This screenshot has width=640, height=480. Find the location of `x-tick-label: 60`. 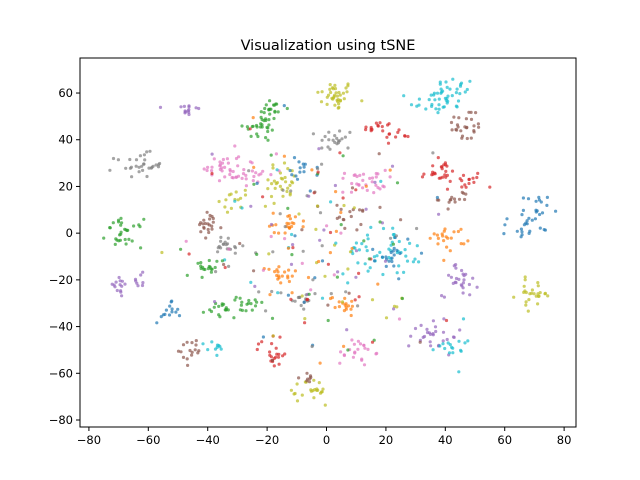

x-tick-label: 60 is located at coordinates (504, 440).